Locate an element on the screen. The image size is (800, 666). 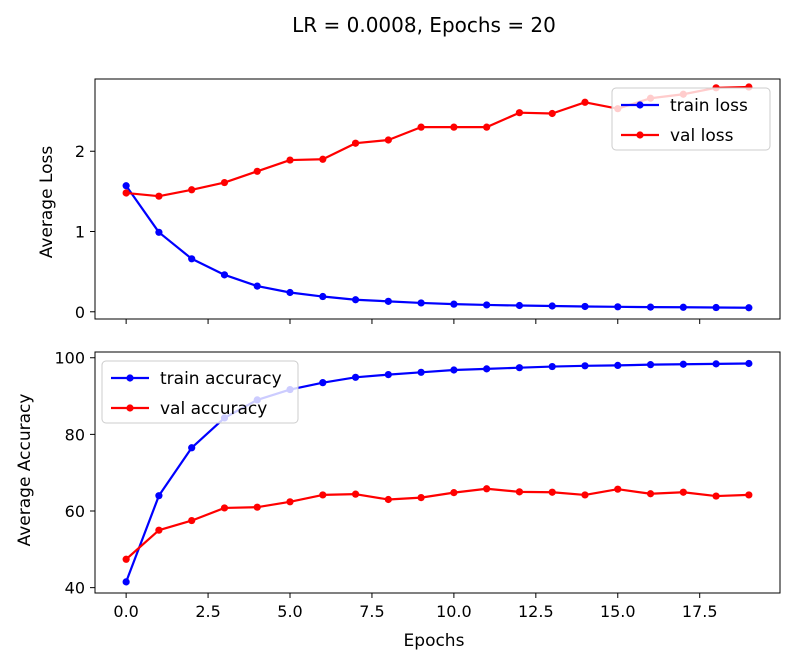
val-loss-legend-marker is located at coordinates (640, 135).